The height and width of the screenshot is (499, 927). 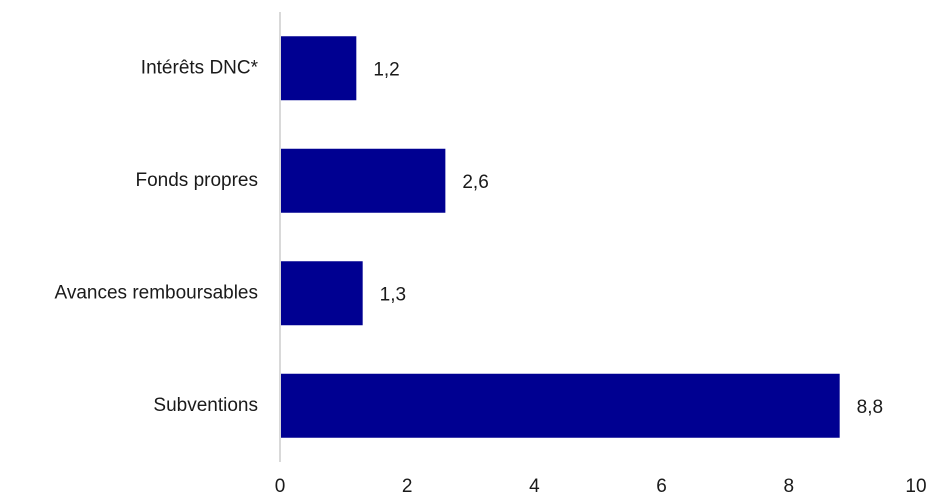 What do you see at coordinates (475, 182) in the screenshot?
I see `data-label: 2,6` at bounding box center [475, 182].